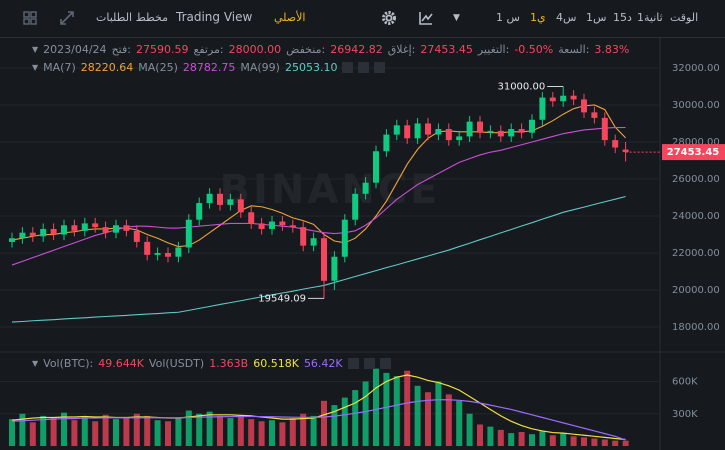 The image size is (725, 450). What do you see at coordinates (596, 17) in the screenshot?
I see `interval: 1س` at bounding box center [596, 17].